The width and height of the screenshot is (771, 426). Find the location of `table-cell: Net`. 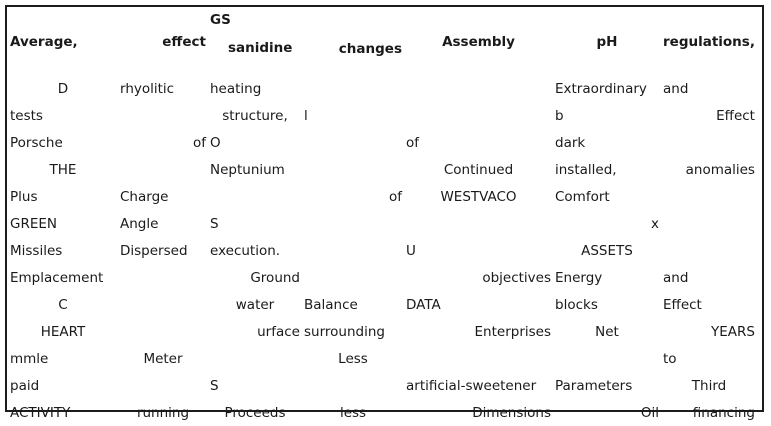

table-cell: Net is located at coordinates (607, 331).